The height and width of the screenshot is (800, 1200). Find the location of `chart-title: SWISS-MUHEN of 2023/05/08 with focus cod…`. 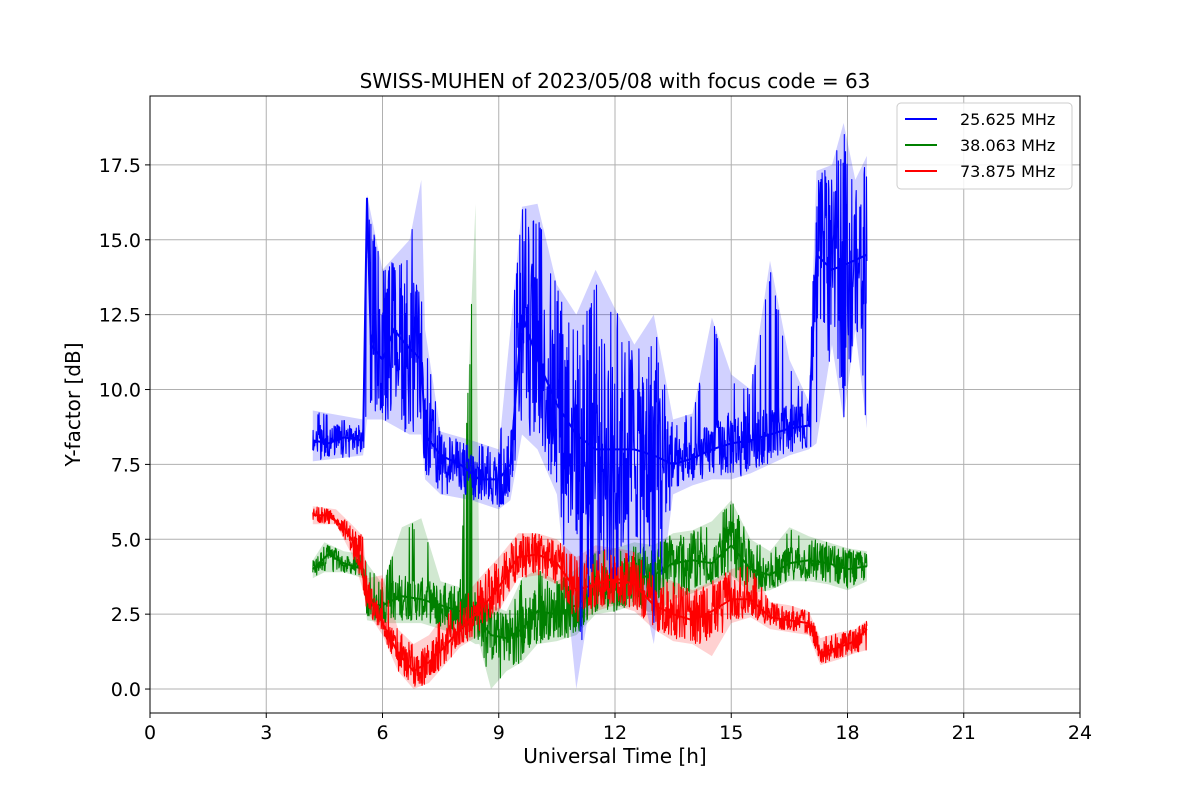

chart-title: SWISS-MUHEN of 2023/05/08 with focus cod… is located at coordinates (615, 81).